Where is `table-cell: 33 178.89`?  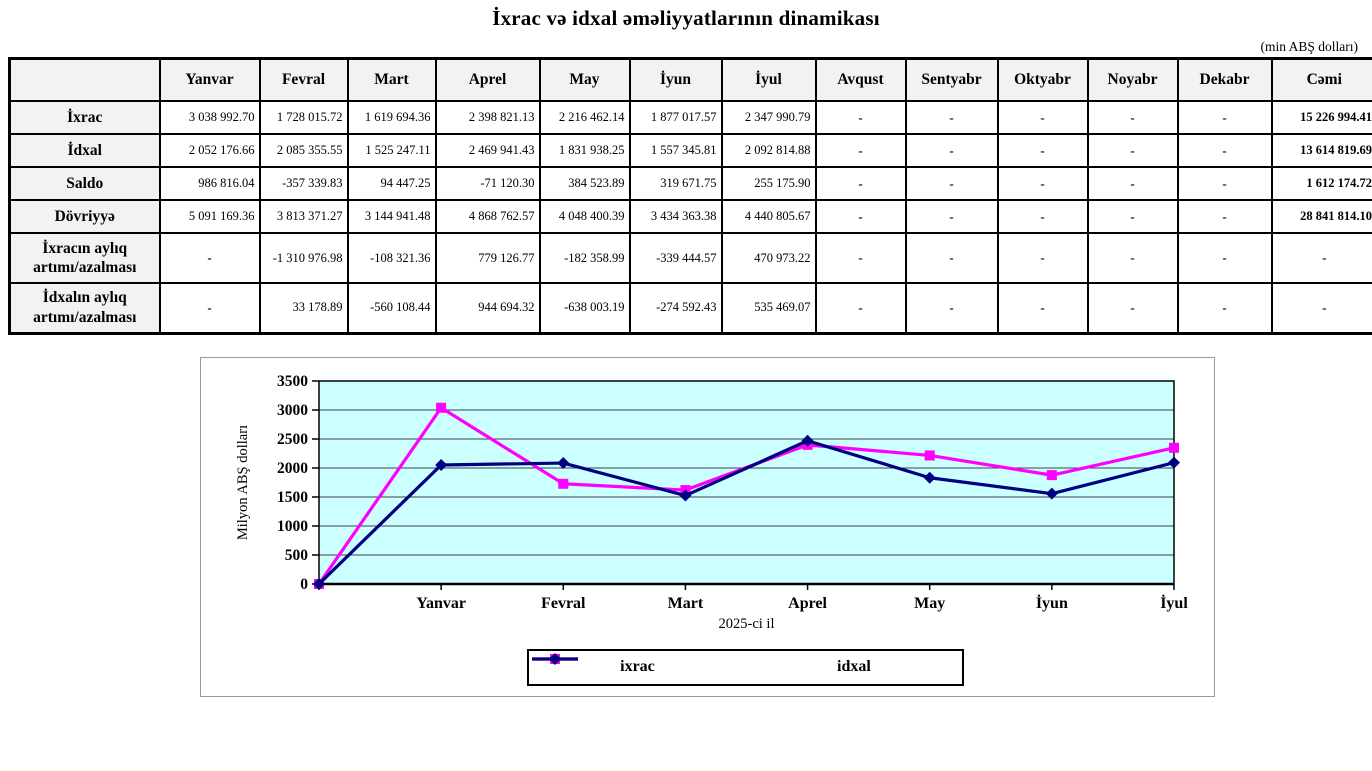
table-cell: 33 178.89 is located at coordinates (303, 308).